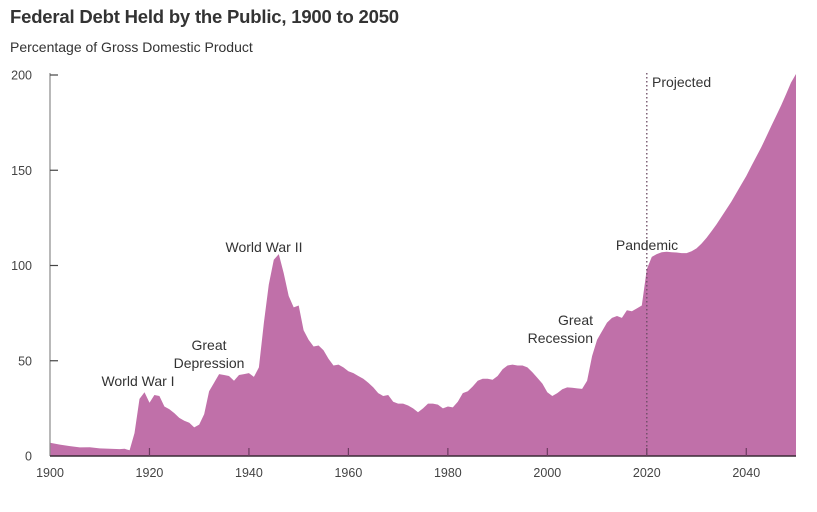 The height and width of the screenshot is (512, 817). Describe the element at coordinates (249, 473) in the screenshot. I see `x-tick-label: 1940` at that location.